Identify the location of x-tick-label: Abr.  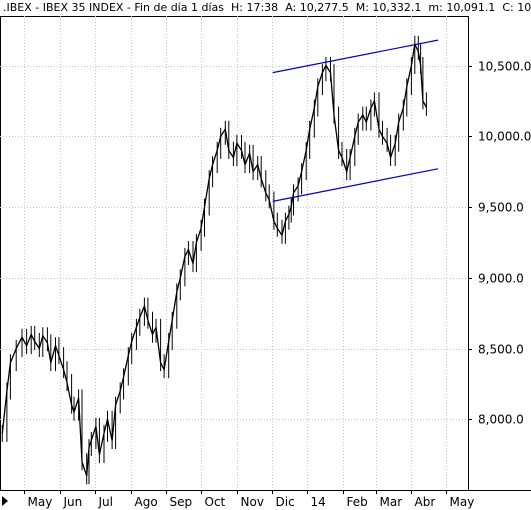
(425, 502).